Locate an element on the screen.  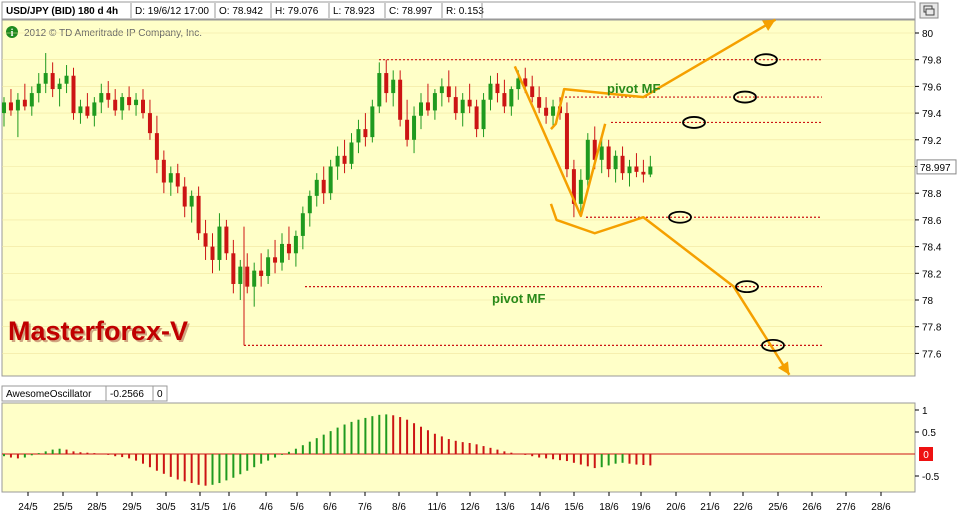
y-tick-label: 79.8 is located at coordinates (932, 61).